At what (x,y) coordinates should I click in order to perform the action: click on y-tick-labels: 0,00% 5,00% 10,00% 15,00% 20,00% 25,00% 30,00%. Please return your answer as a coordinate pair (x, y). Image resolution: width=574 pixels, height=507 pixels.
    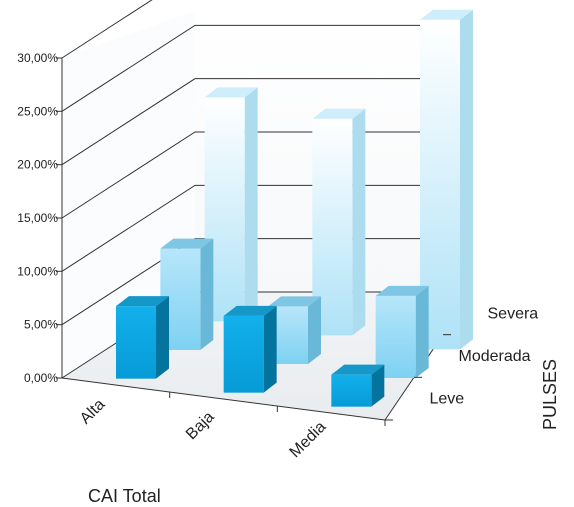
    Looking at the image, I should click on (39, 218).